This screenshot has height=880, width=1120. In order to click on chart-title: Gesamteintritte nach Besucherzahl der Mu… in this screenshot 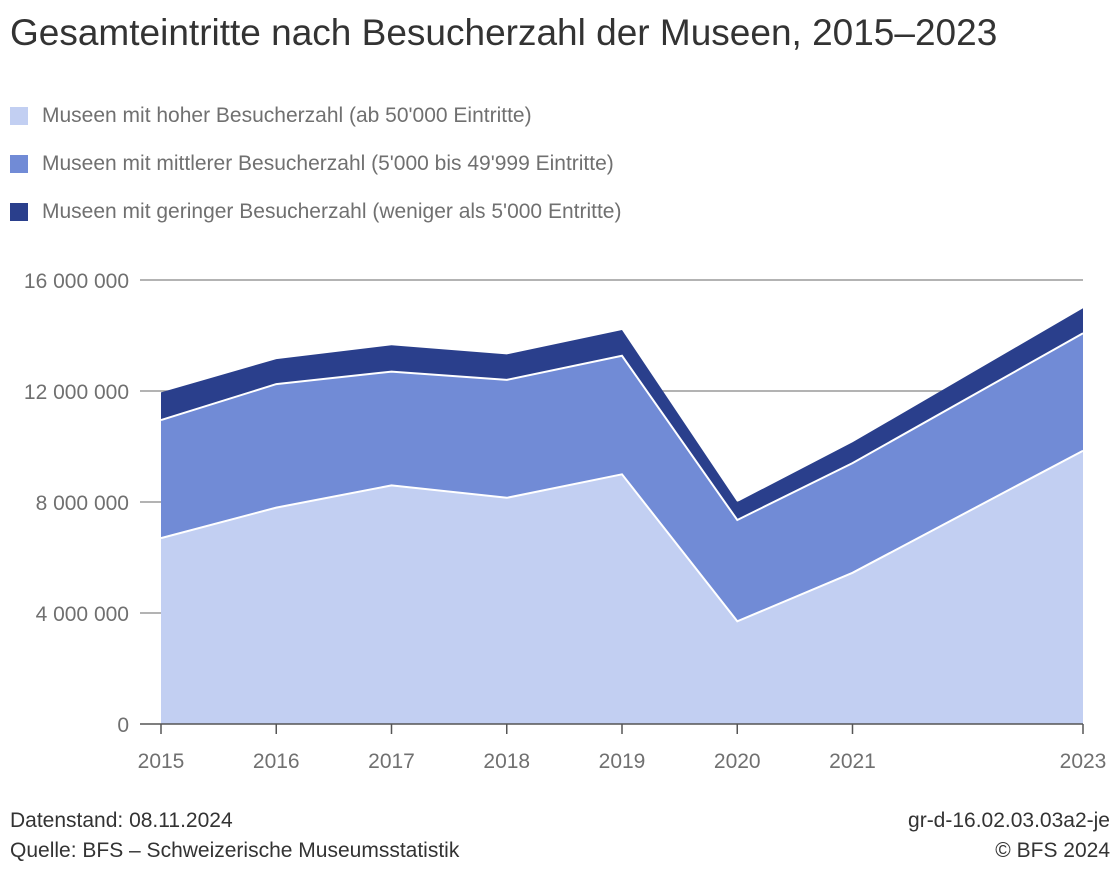, I will do `click(504, 32)`.